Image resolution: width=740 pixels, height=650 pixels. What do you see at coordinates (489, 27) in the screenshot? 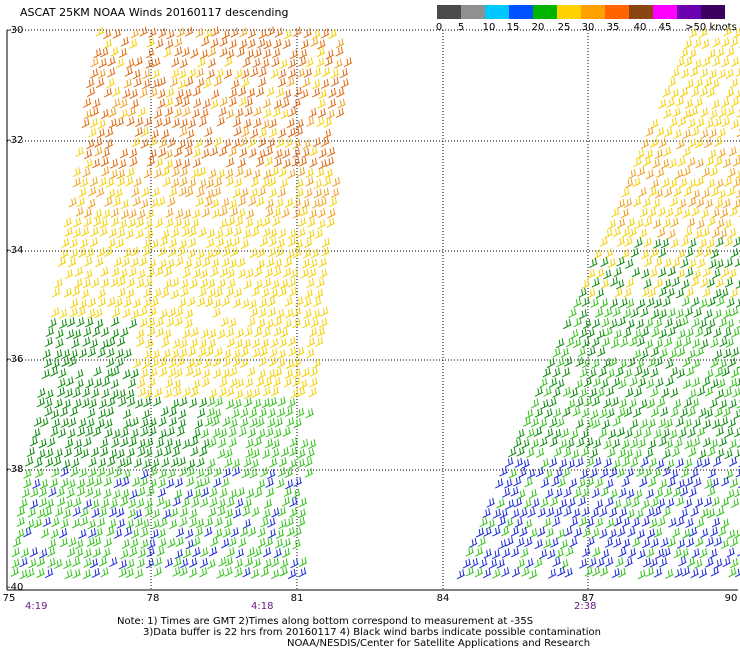
I see `legend-label: 10` at bounding box center [489, 27].